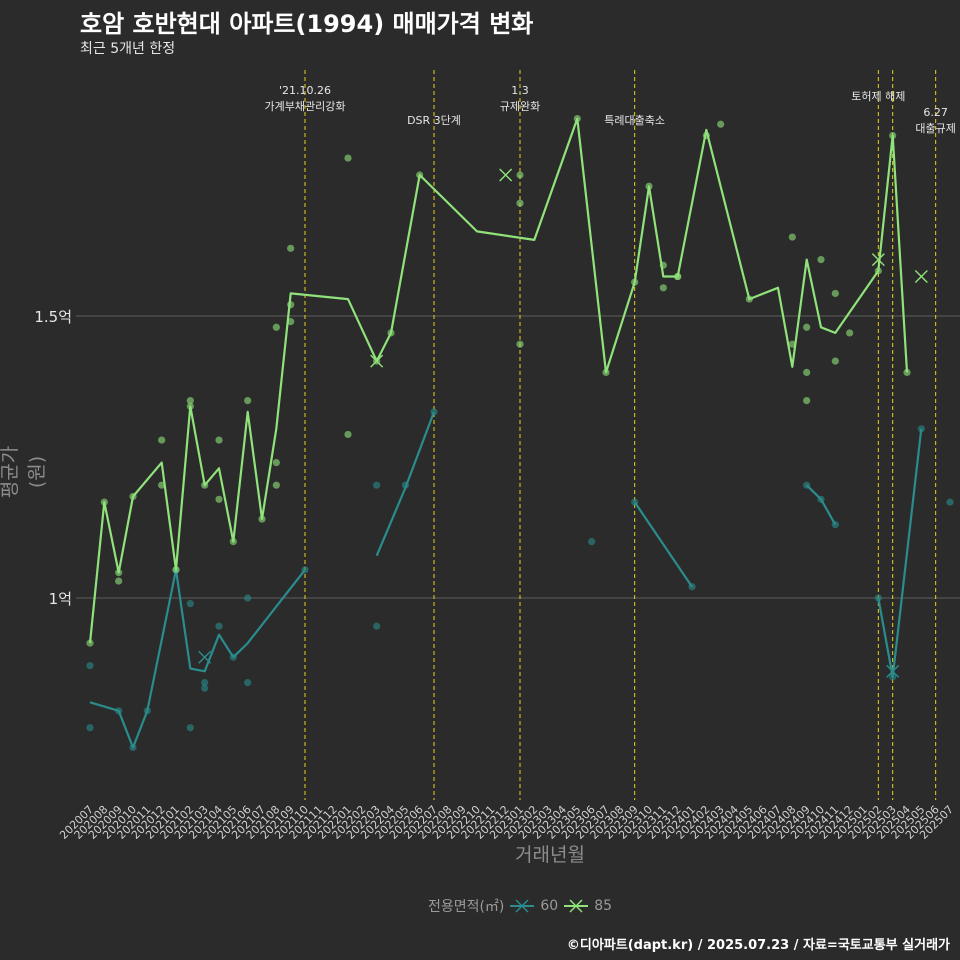 This screenshot has width=960, height=960. I want to click on legend-item-60: 60, so click(534, 906).